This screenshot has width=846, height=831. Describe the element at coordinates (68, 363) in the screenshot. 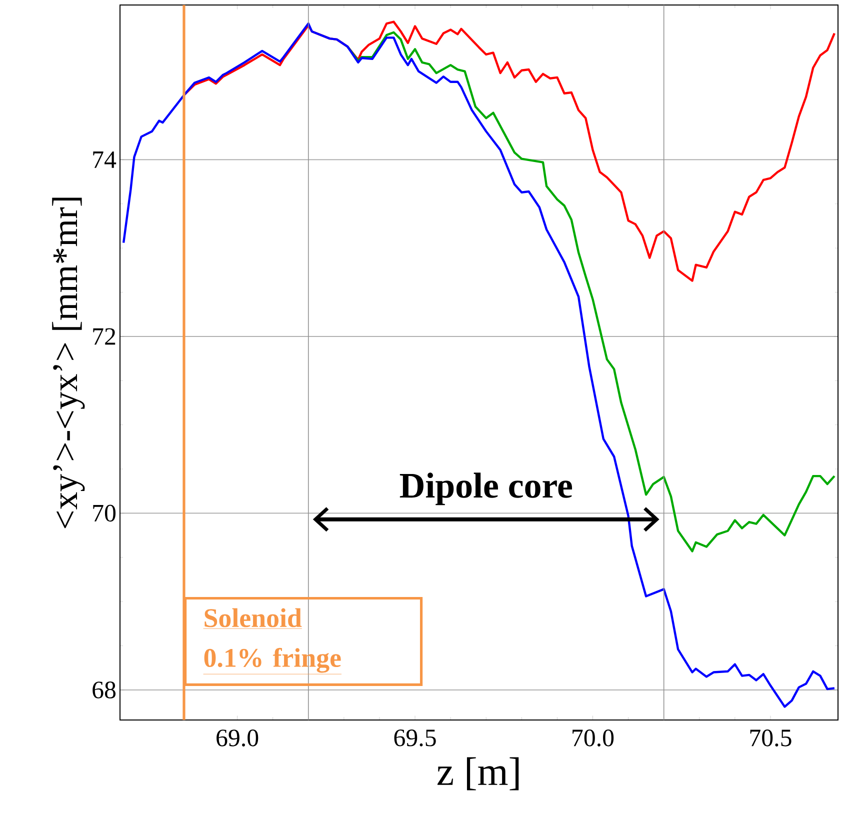

I see `y-axis-title: <xy’>-<yx’> [mm*mr]` at that location.